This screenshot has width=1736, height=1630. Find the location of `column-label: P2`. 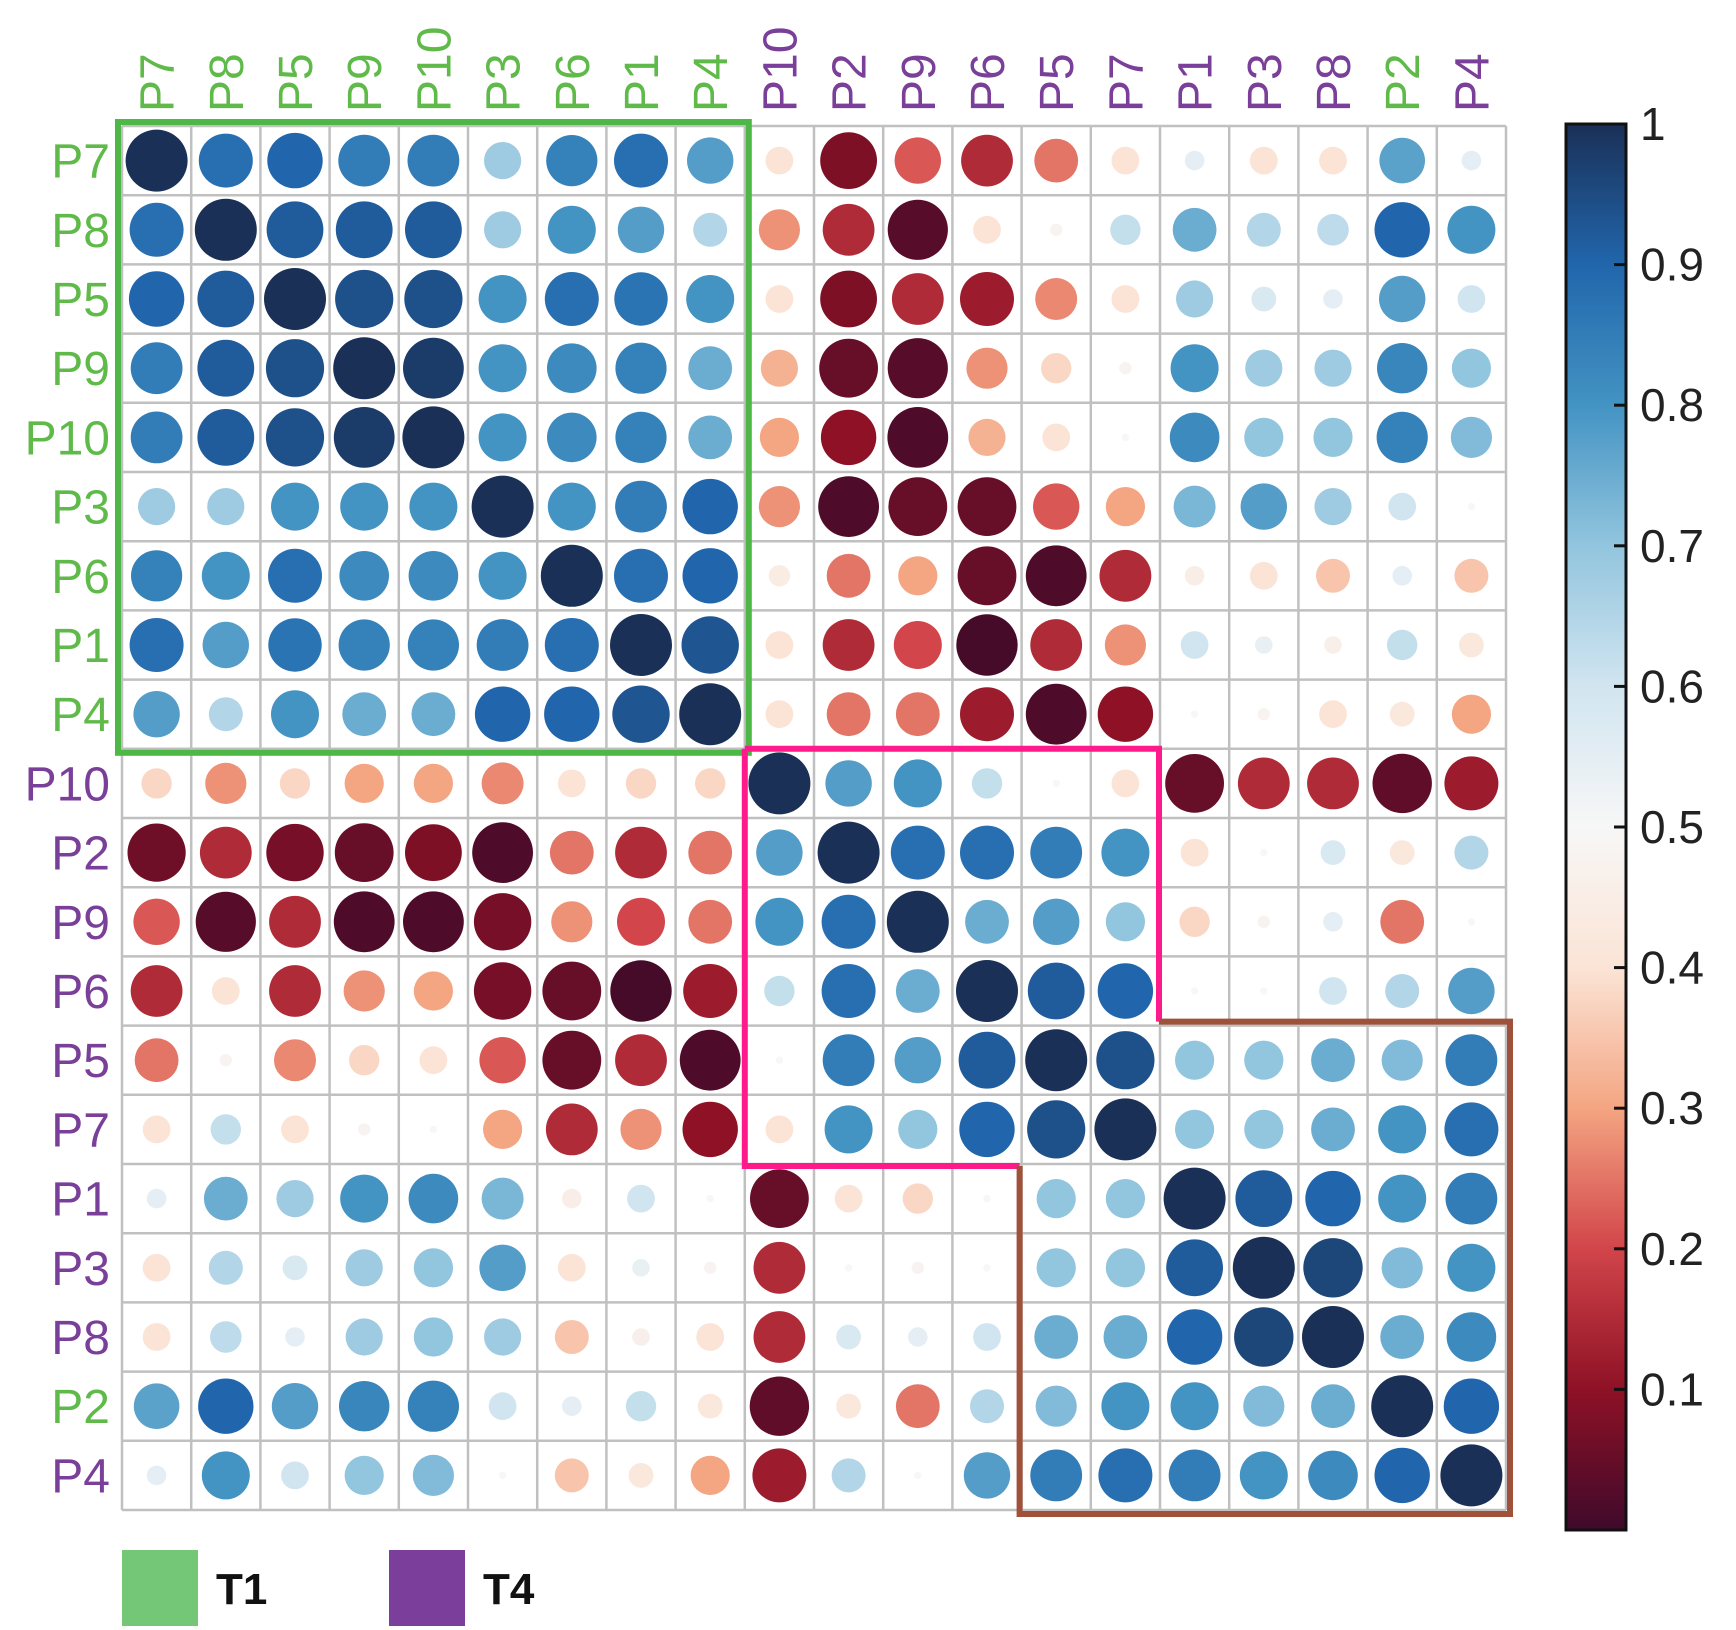

column-label: P2 is located at coordinates (850, 82).